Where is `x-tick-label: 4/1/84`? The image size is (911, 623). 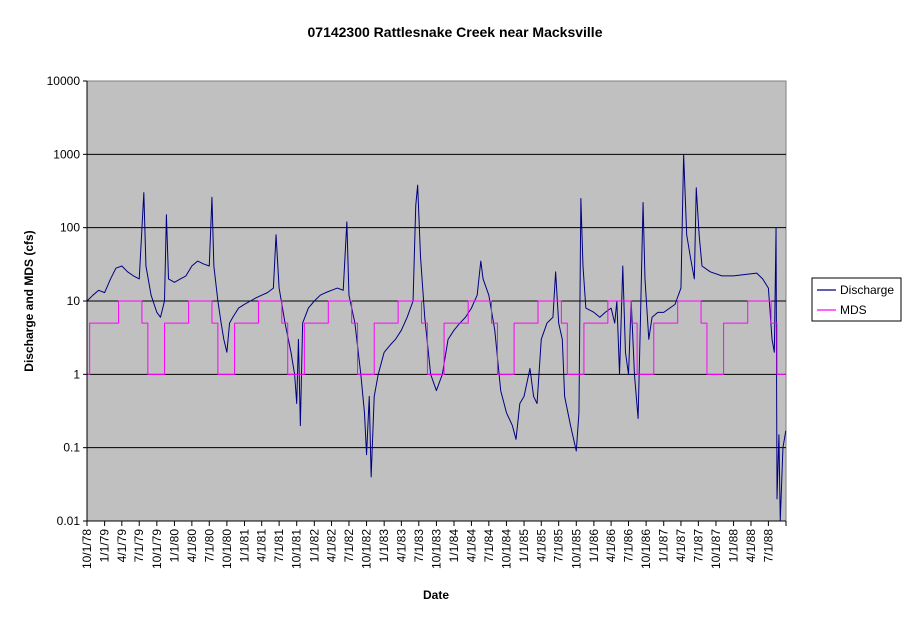 x-tick-label: 4/1/84 is located at coordinates (471, 546).